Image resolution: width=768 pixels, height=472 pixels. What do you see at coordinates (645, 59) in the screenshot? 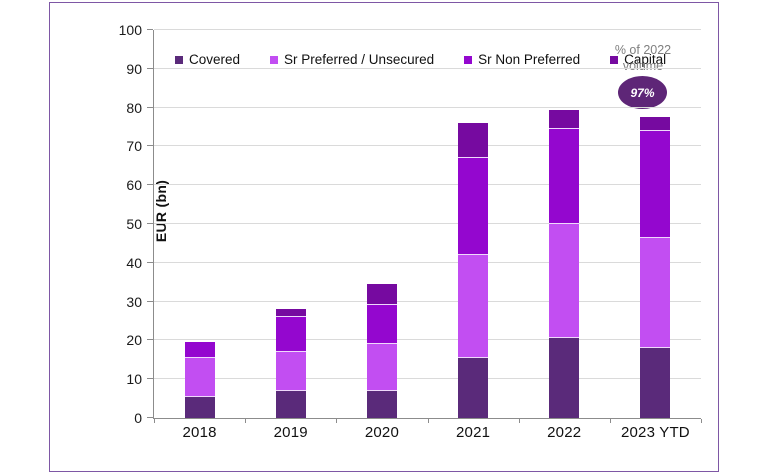
I see `legend-label: Capital` at bounding box center [645, 59].